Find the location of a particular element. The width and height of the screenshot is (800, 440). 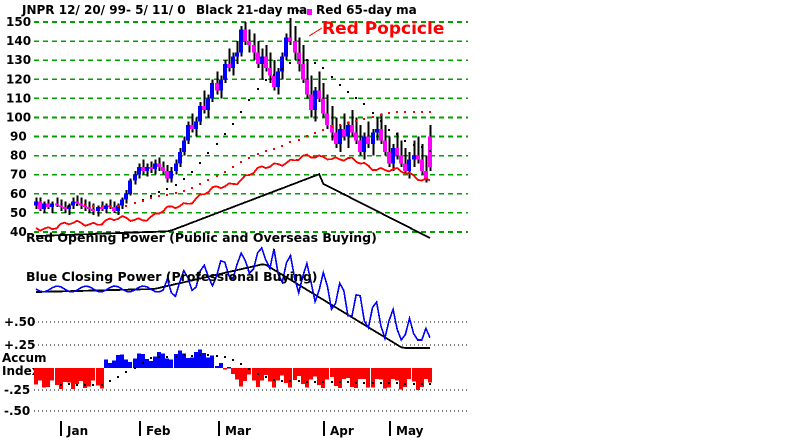

y-axis-tick-label: 90 is located at coordinates (18, 137).